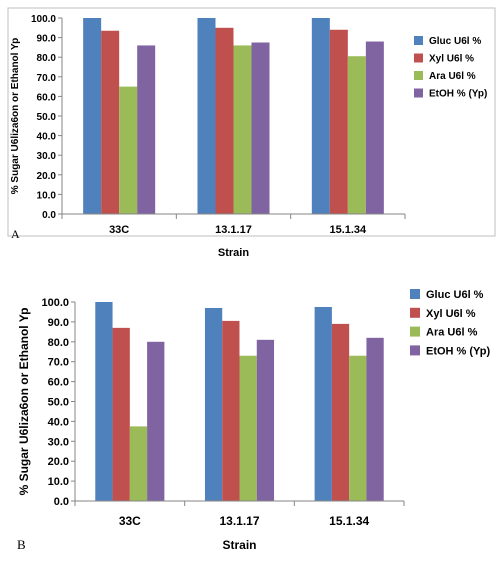  Describe the element at coordinates (58, 363) in the screenshot. I see `chart-b-ytick-label: 70.0` at that location.